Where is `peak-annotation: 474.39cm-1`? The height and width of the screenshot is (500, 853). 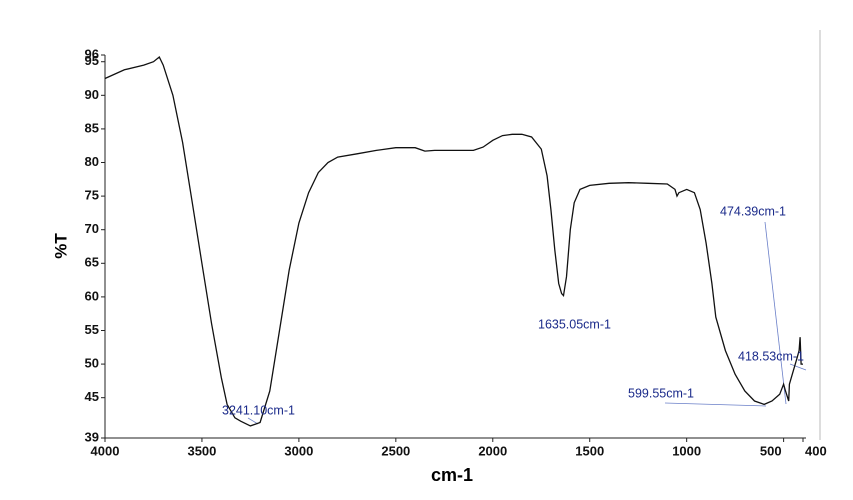
peak-annotation: 474.39cm-1 is located at coordinates (753, 211).